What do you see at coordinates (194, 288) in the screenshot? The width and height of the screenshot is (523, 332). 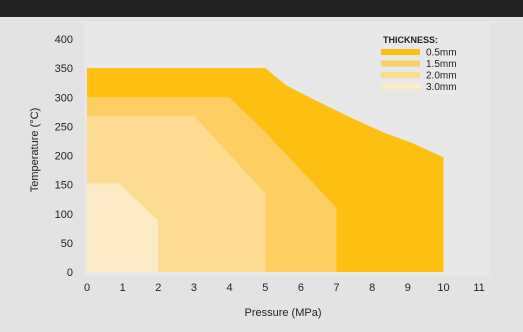 I see `x-tick-label: 3` at bounding box center [194, 288].